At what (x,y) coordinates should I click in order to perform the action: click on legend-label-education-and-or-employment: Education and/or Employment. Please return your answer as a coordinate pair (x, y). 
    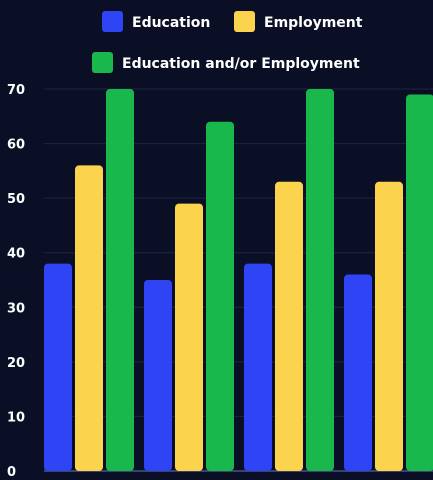
    Looking at the image, I should click on (241, 64).